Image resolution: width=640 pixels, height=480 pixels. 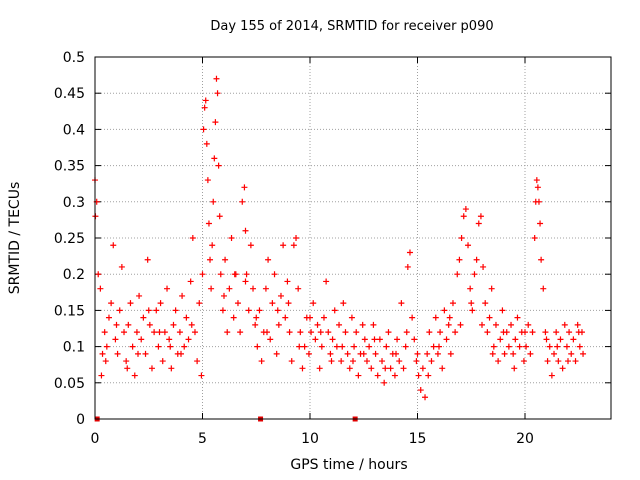 What do you see at coordinates (74, 203) in the screenshot?
I see `y-tick-label: 0.3` at bounding box center [74, 203].